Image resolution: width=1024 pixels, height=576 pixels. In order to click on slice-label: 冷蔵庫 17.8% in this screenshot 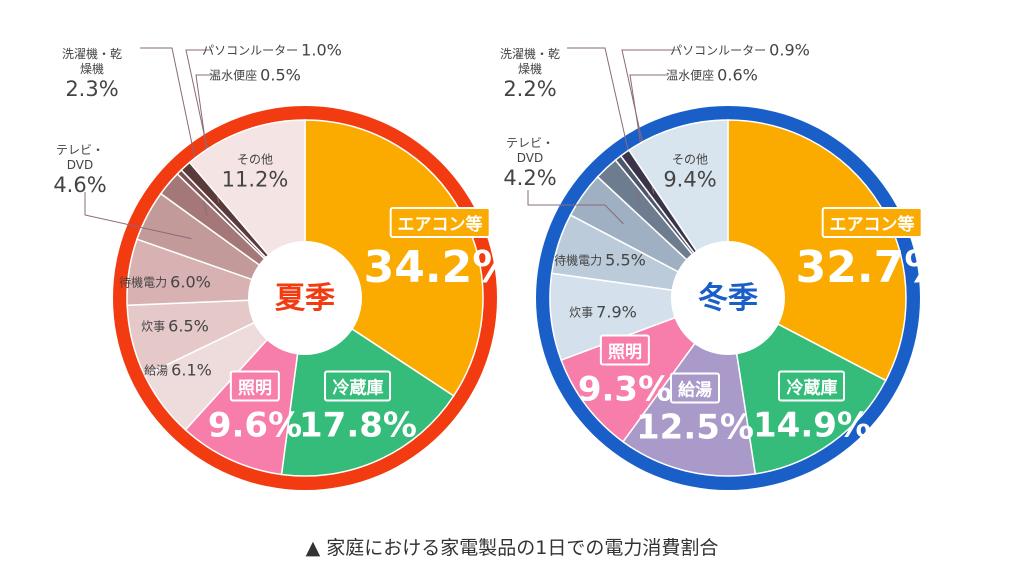, I will do `click(358, 408)`.